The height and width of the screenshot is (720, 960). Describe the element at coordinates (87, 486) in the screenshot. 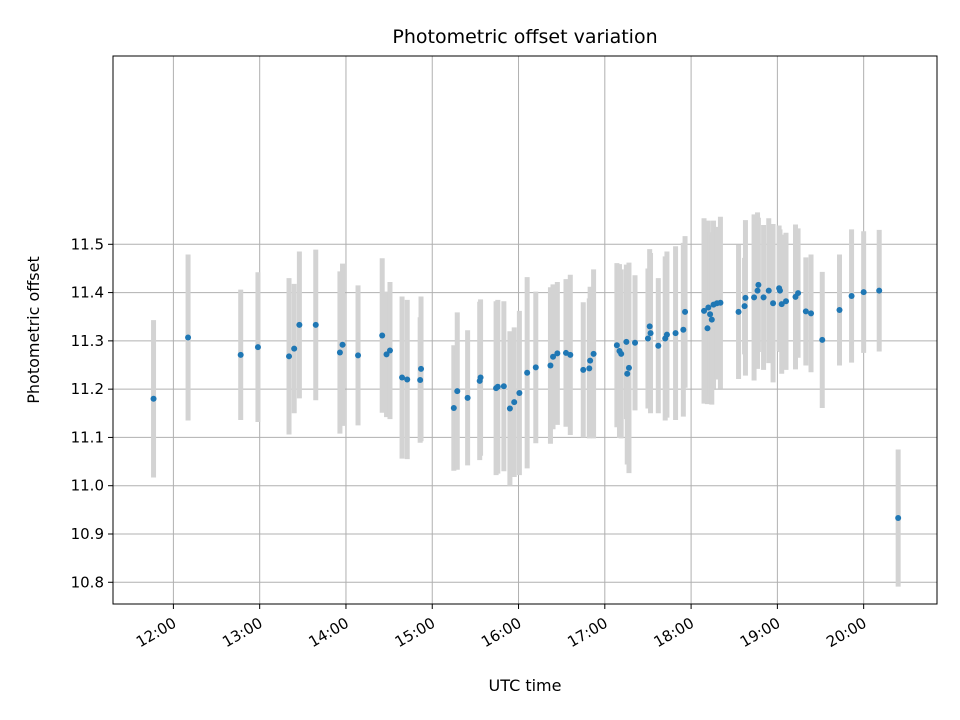

I see `y-tick-label: 11.0` at that location.